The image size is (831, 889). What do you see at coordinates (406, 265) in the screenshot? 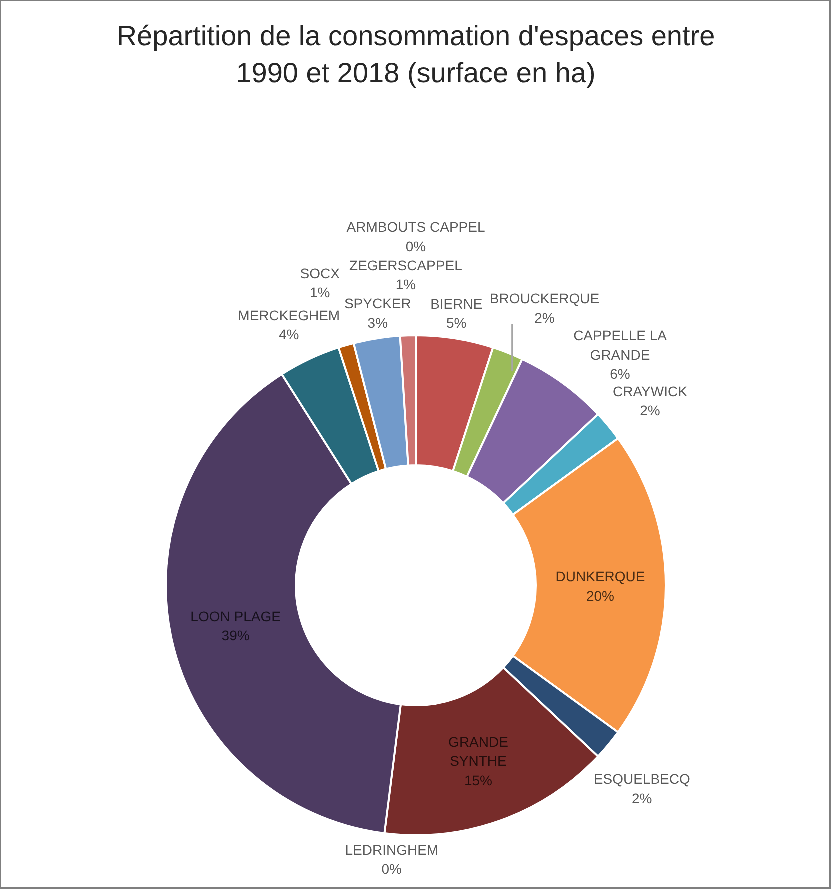
I see `slice-label: ZEGERSCAPPEL` at bounding box center [406, 265].